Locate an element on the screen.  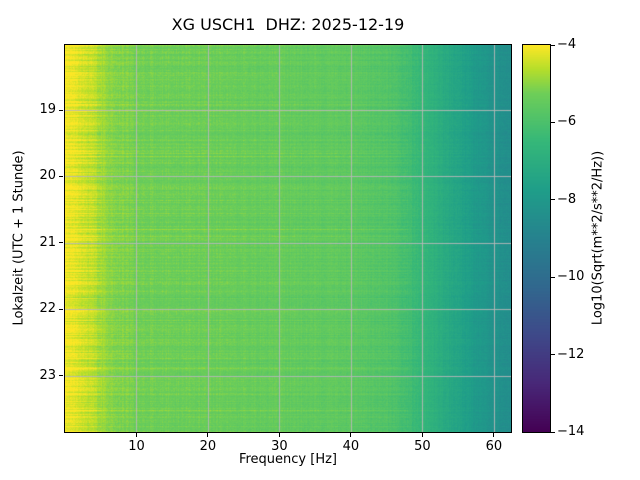
x-tick-label: 60 is located at coordinates (494, 446).